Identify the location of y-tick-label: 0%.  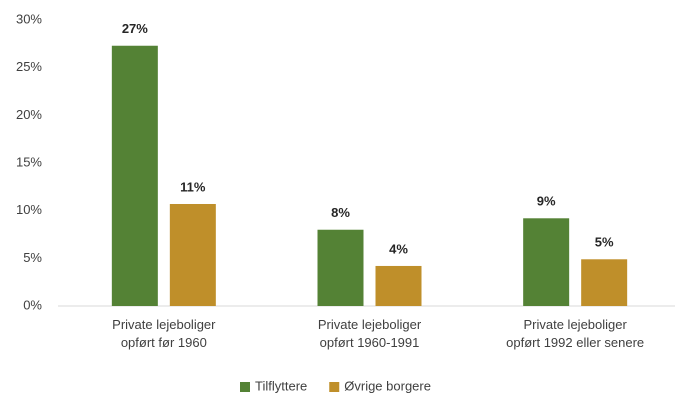
(32, 304).